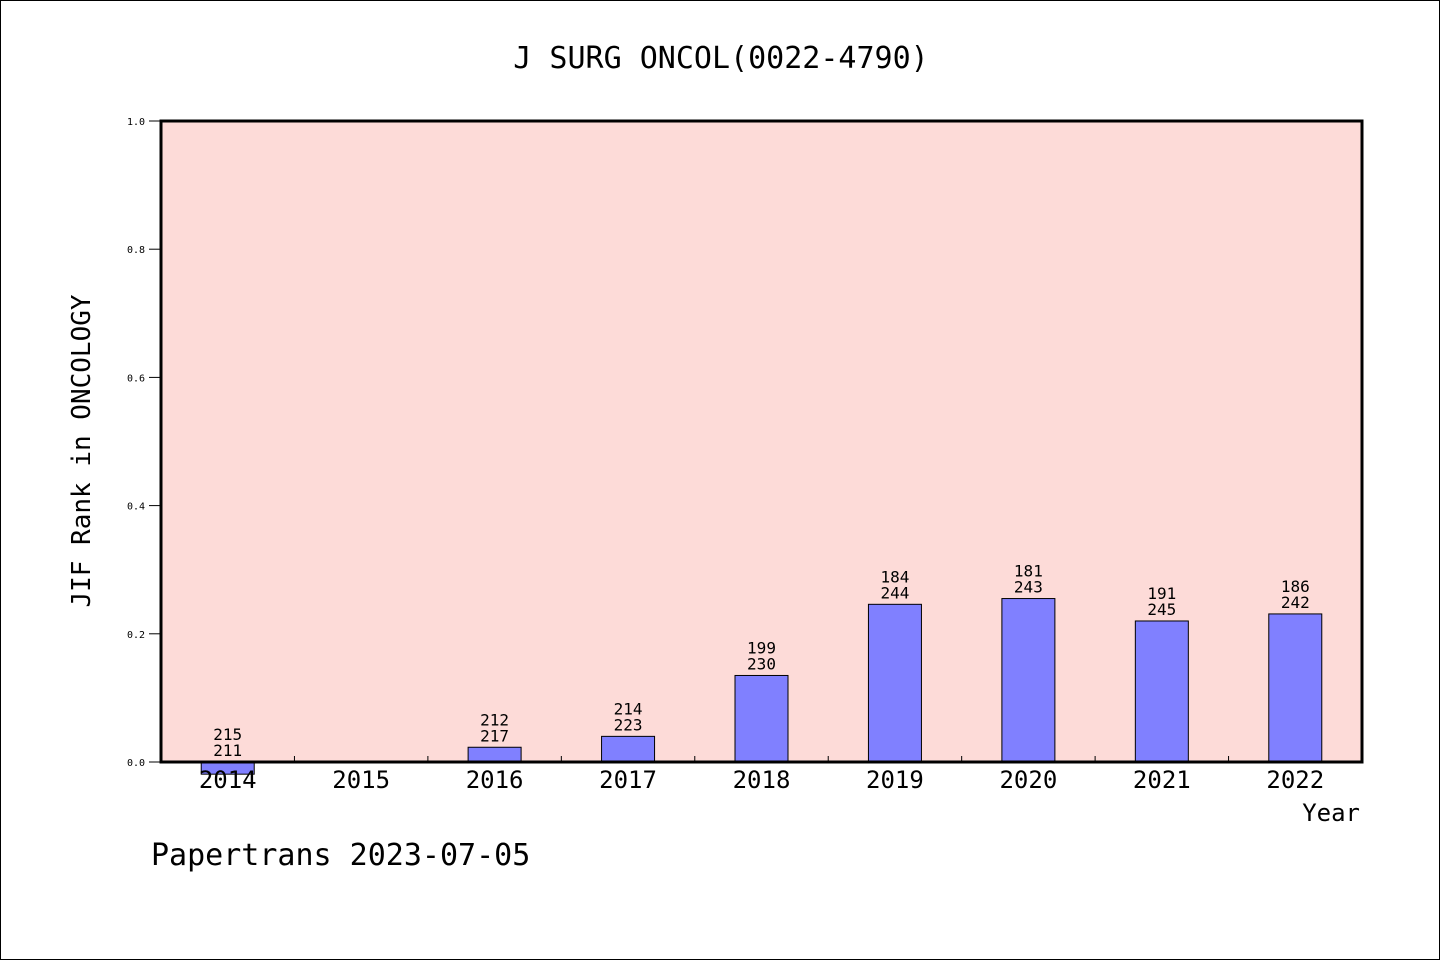  Describe the element at coordinates (720, 58) in the screenshot. I see `chart-title: J SURG ONCOL(0022-4790)` at that location.